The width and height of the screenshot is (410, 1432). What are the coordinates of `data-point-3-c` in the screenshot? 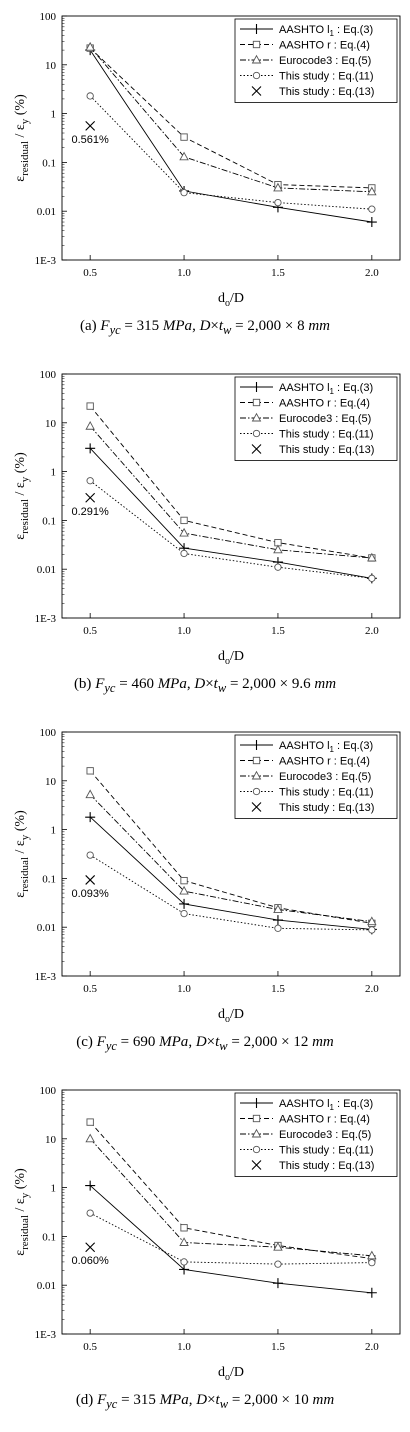 It's located at (278, 928).